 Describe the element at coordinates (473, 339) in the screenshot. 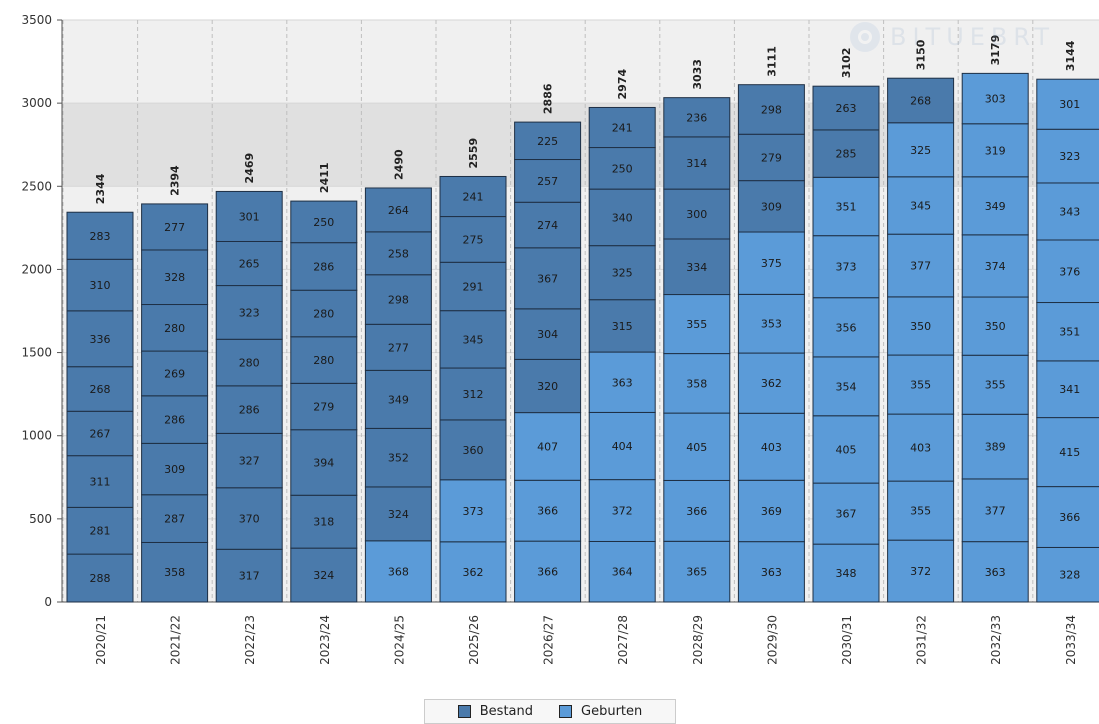

I see `segment-value-label: 345` at that location.